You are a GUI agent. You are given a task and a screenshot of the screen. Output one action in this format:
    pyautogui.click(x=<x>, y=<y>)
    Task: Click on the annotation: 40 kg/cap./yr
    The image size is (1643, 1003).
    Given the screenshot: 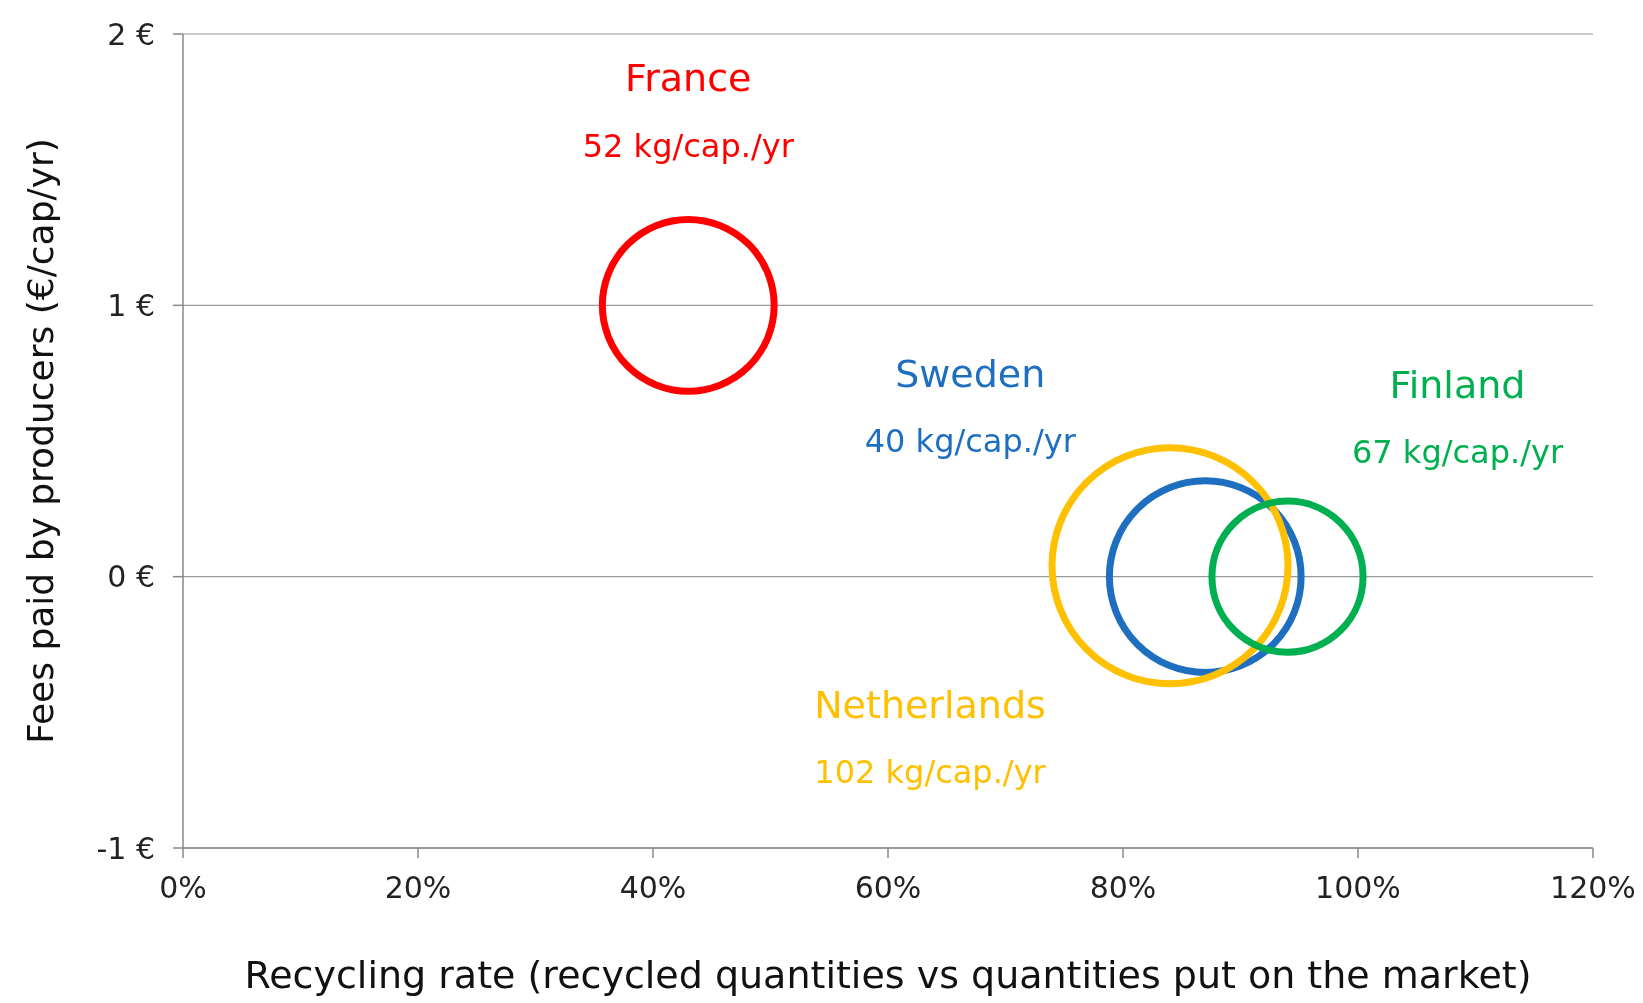 What is the action you would take?
    pyautogui.click(x=970, y=440)
    